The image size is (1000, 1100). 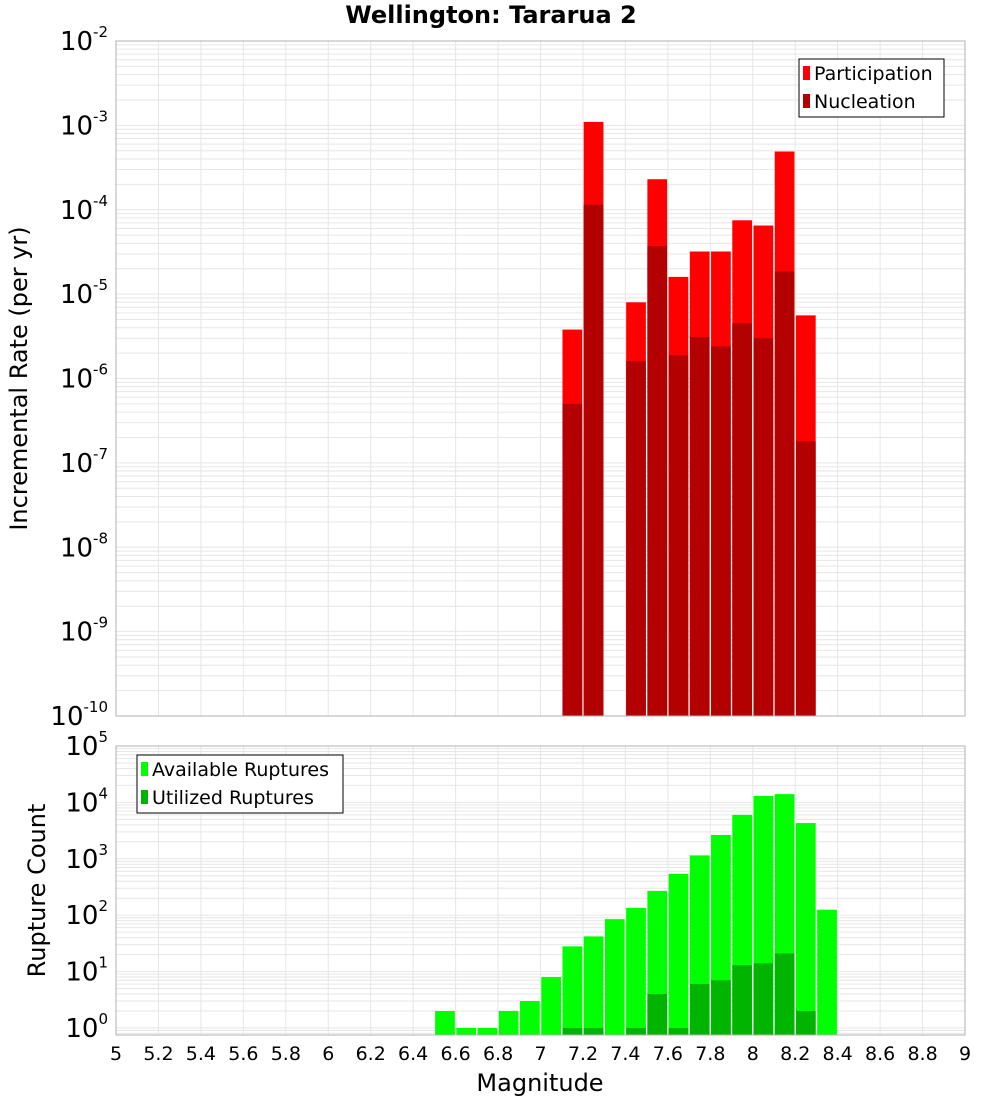 I want to click on legend-label: Nucleation, so click(x=865, y=102).